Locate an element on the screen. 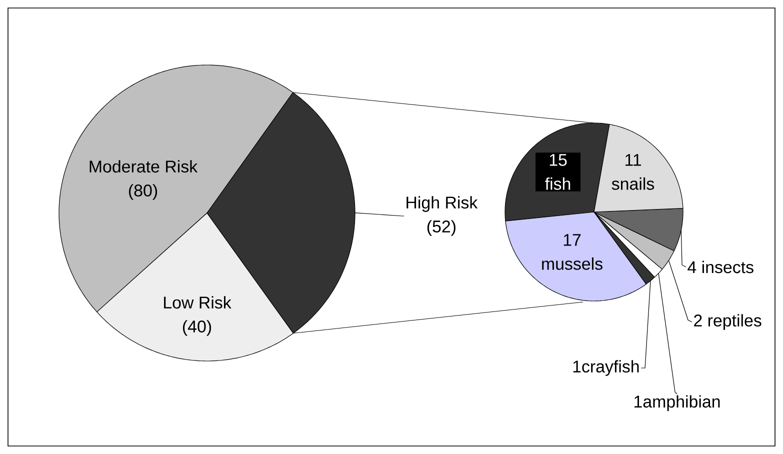  slice-label: Low Risk is located at coordinates (198, 302).